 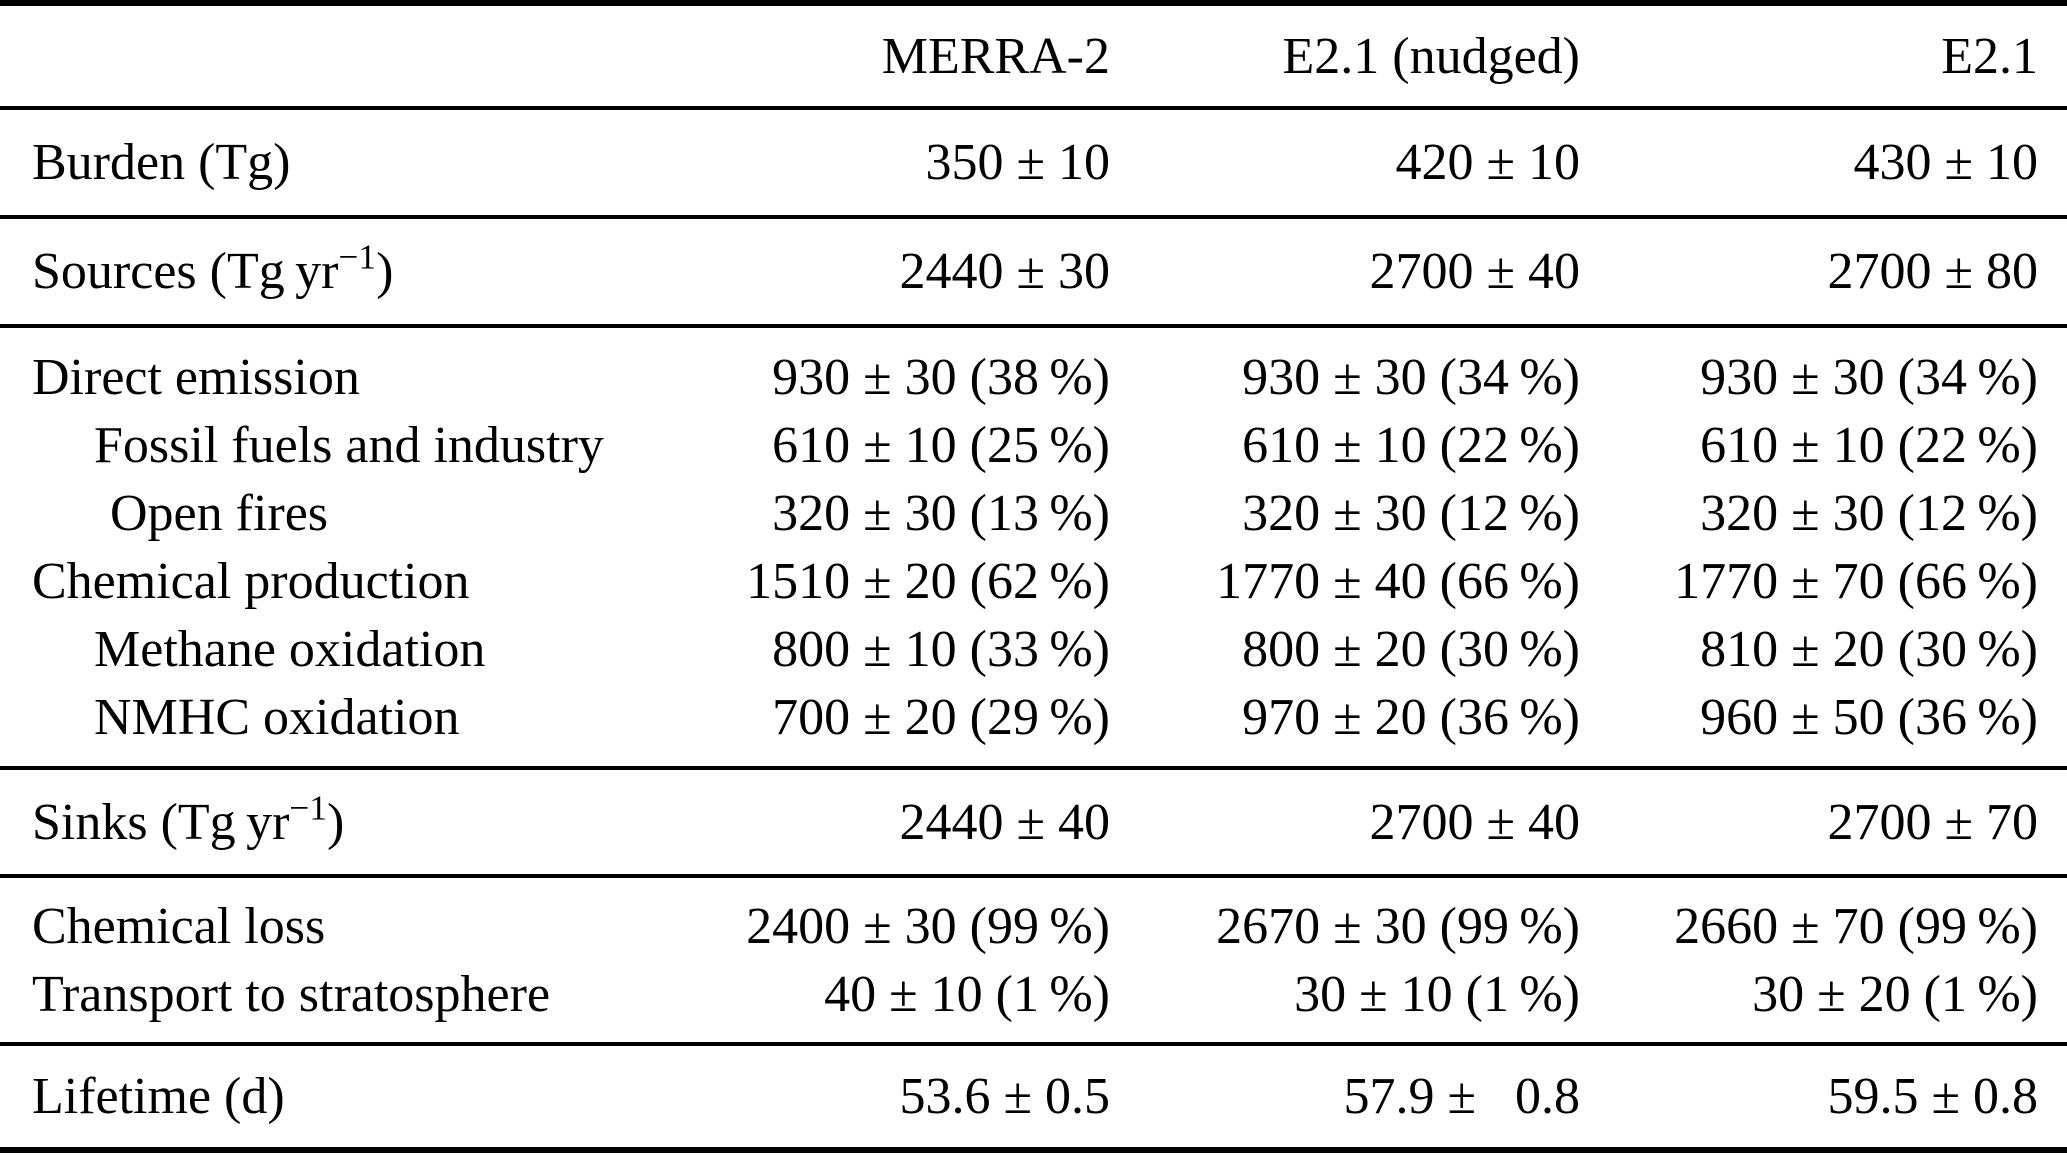 I want to click on nmhc-oxidation-e21-nudged-value: 970 ± 20 (36 %), so click(x=1411, y=717).